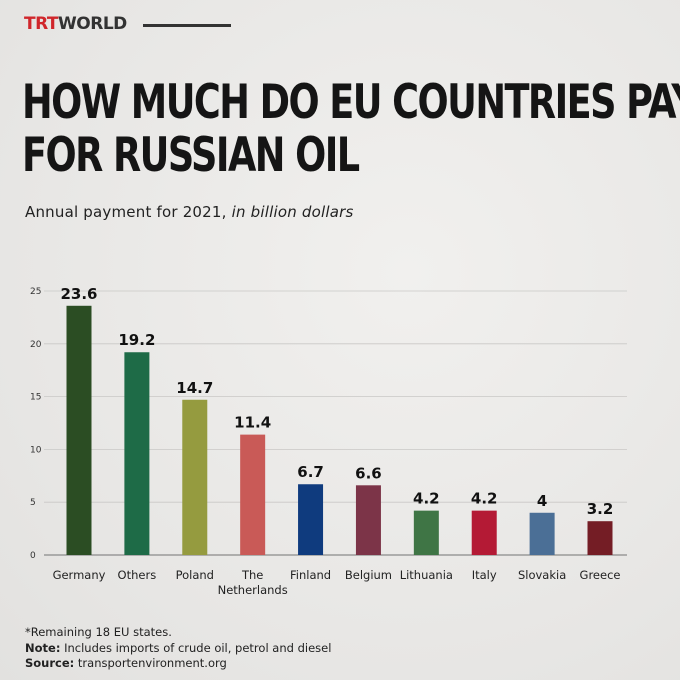 The width and height of the screenshot is (680, 680). I want to click on x-tick-label: Others, so click(137, 575).